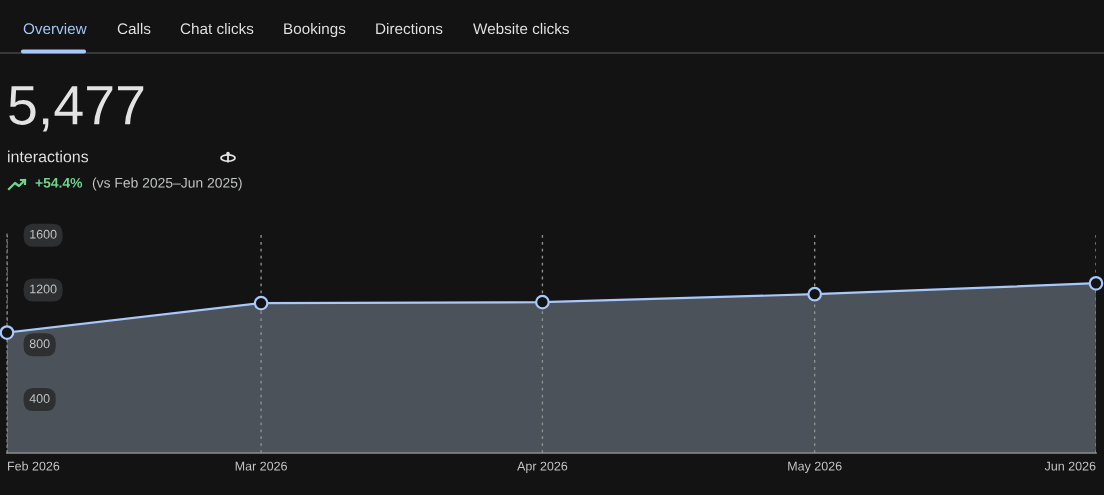 This screenshot has height=495, width=1104. Describe the element at coordinates (39, 398) in the screenshot. I see `y-tick-label: 400` at that location.